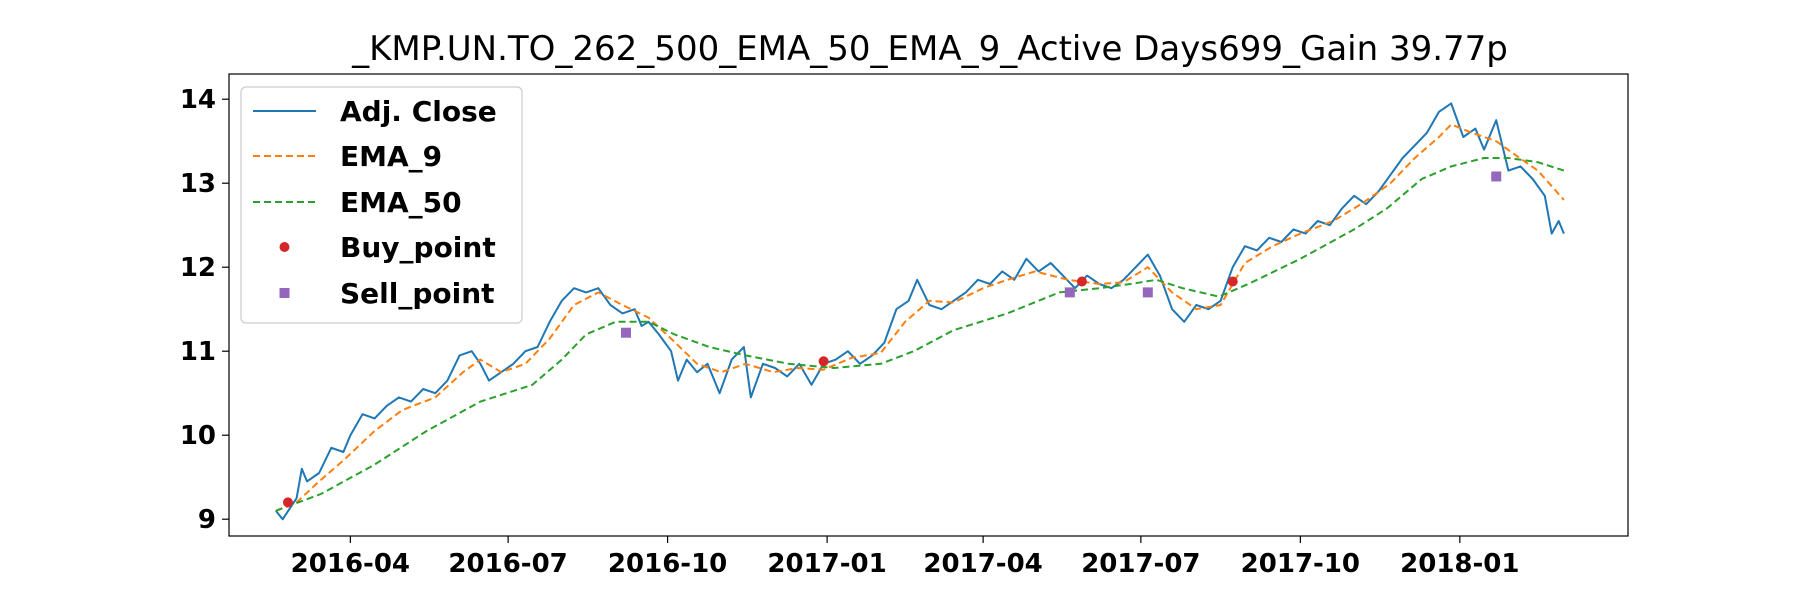 Image resolution: width=1800 pixels, height=600 pixels. I want to click on legend-label: Buy_point, so click(418, 247).